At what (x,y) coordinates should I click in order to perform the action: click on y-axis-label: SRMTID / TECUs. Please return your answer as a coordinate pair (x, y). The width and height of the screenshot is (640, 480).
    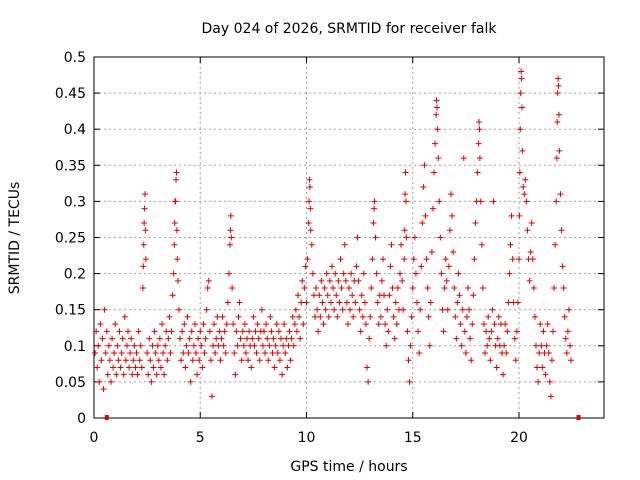
    Looking at the image, I should click on (15, 238).